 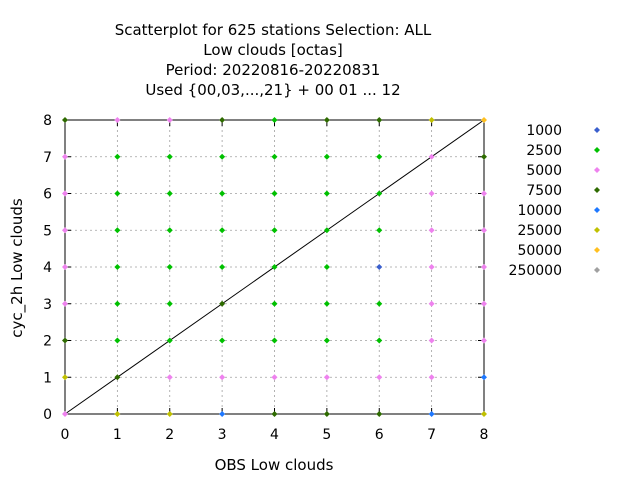 What do you see at coordinates (379, 435) in the screenshot?
I see `x-tick-label: 6` at bounding box center [379, 435].